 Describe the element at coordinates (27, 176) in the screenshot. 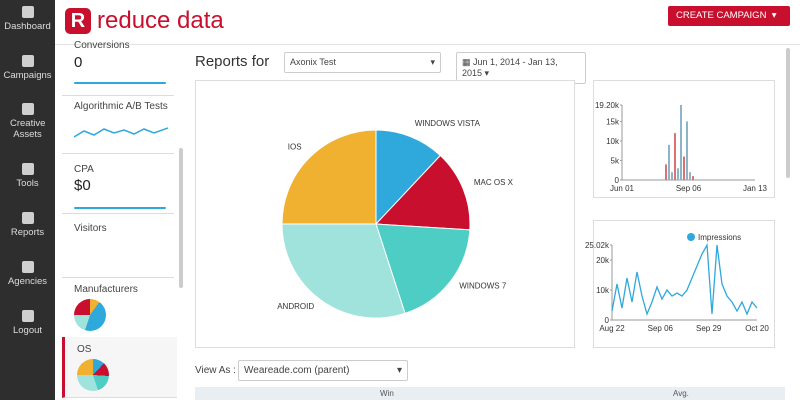

I see `nav-item: Tools` at that location.